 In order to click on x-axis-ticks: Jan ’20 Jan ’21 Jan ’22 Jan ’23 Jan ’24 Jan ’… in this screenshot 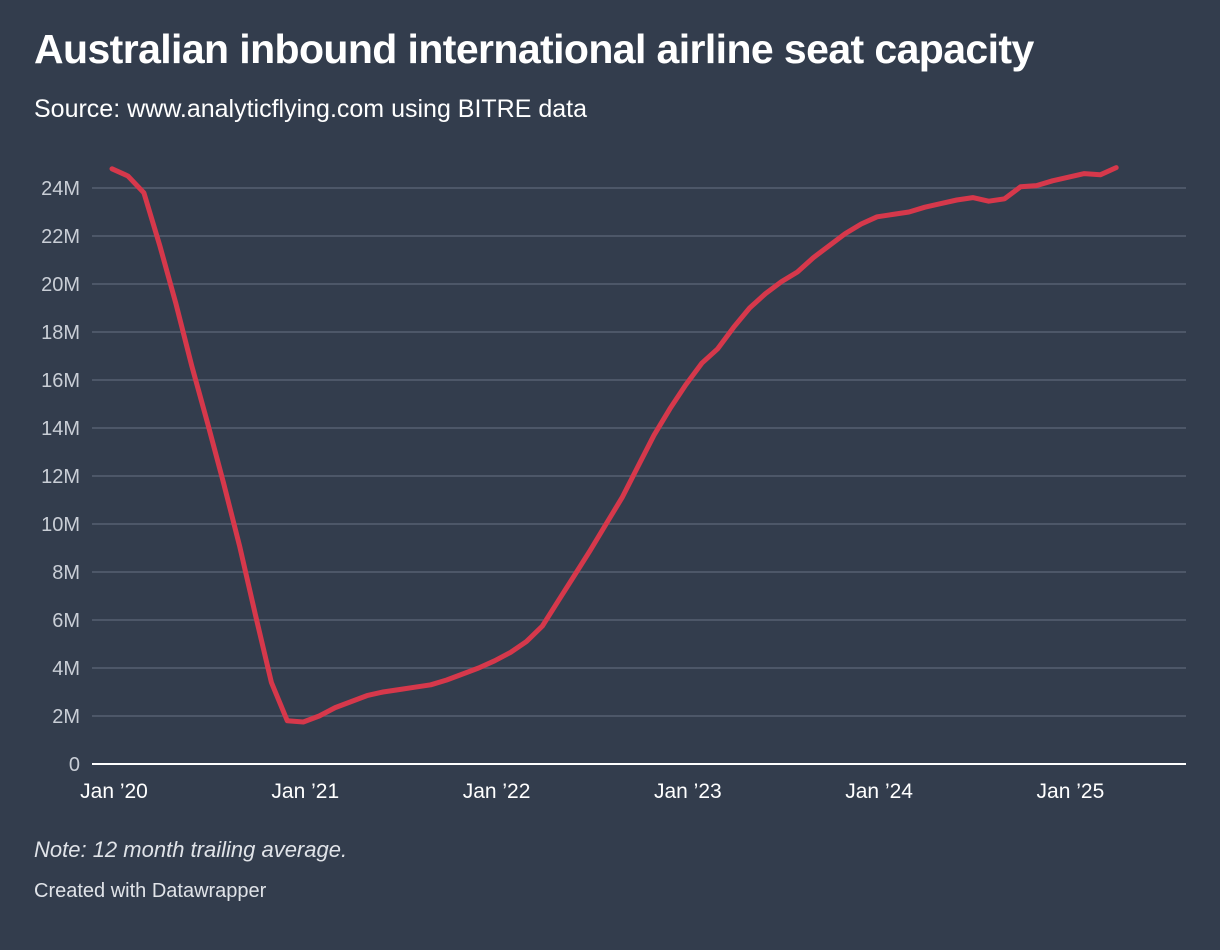, I will do `click(592, 791)`.